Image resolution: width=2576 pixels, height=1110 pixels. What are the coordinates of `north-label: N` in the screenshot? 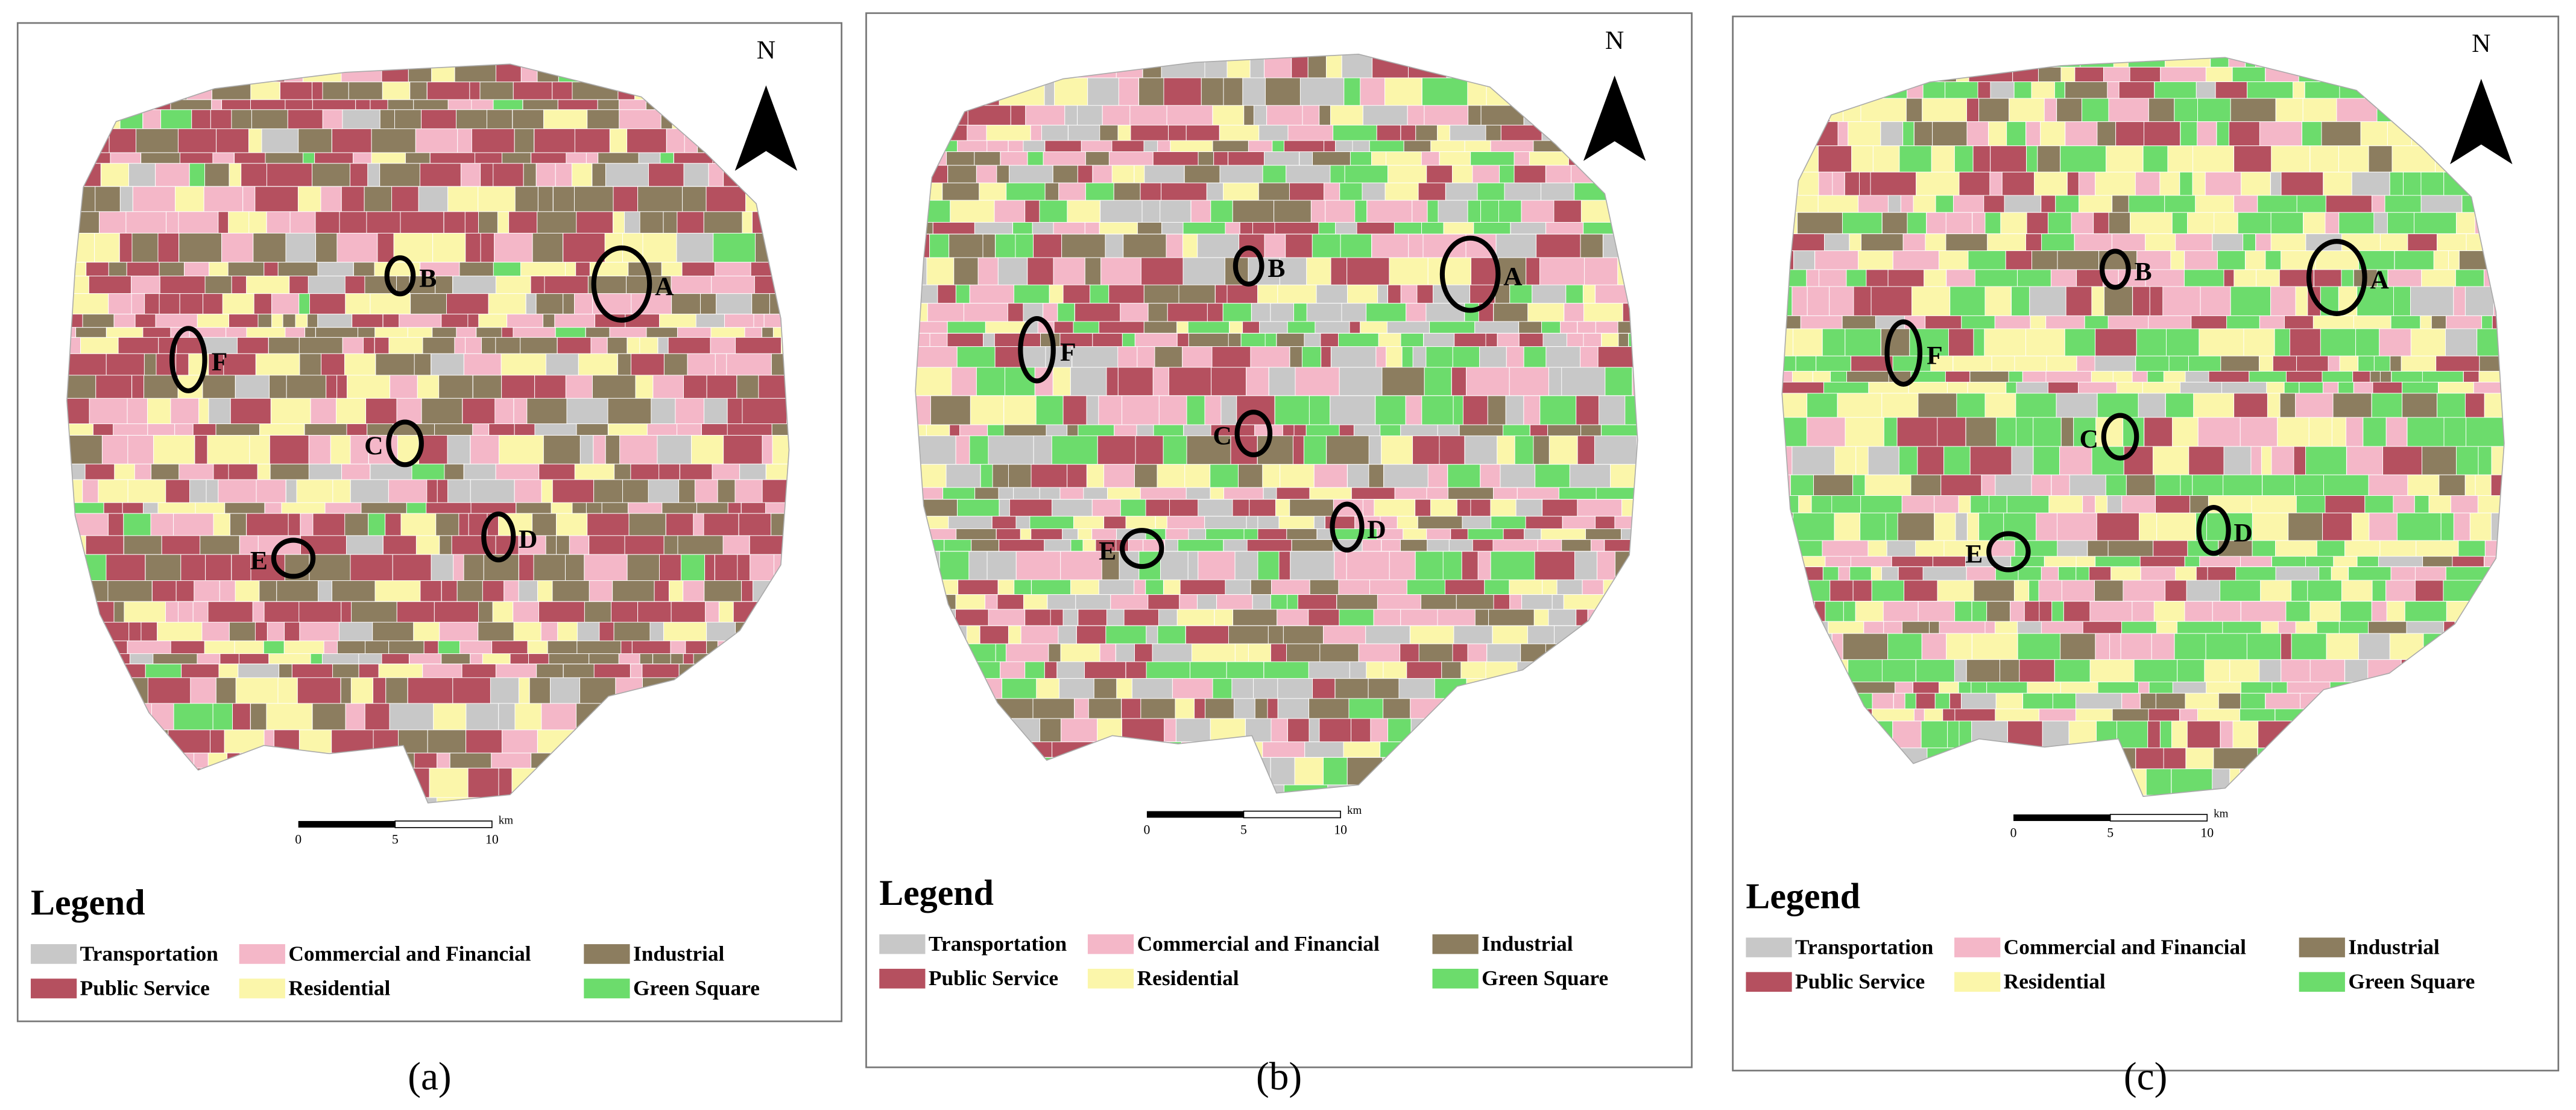 It's located at (1614, 40).